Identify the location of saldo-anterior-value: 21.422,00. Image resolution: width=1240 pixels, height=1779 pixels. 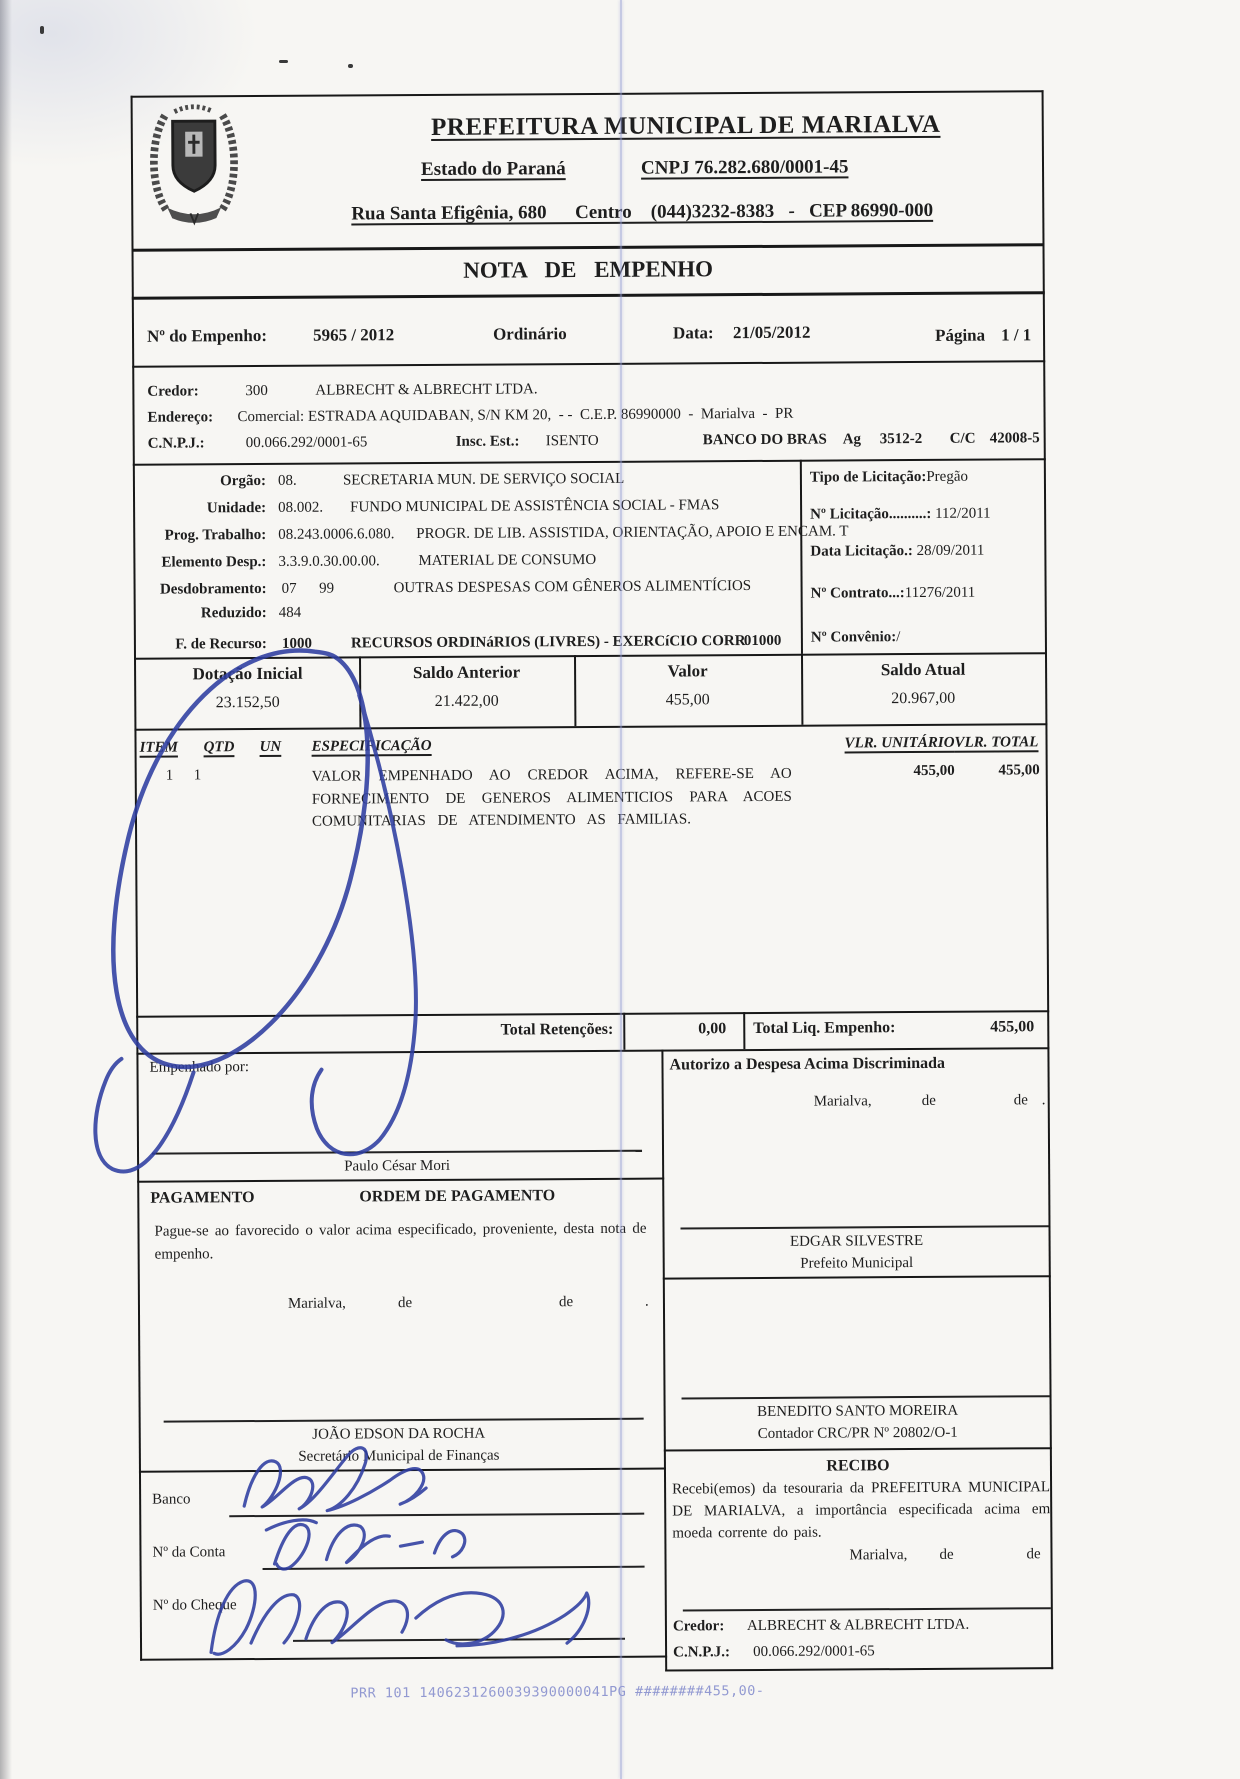
(466, 701).